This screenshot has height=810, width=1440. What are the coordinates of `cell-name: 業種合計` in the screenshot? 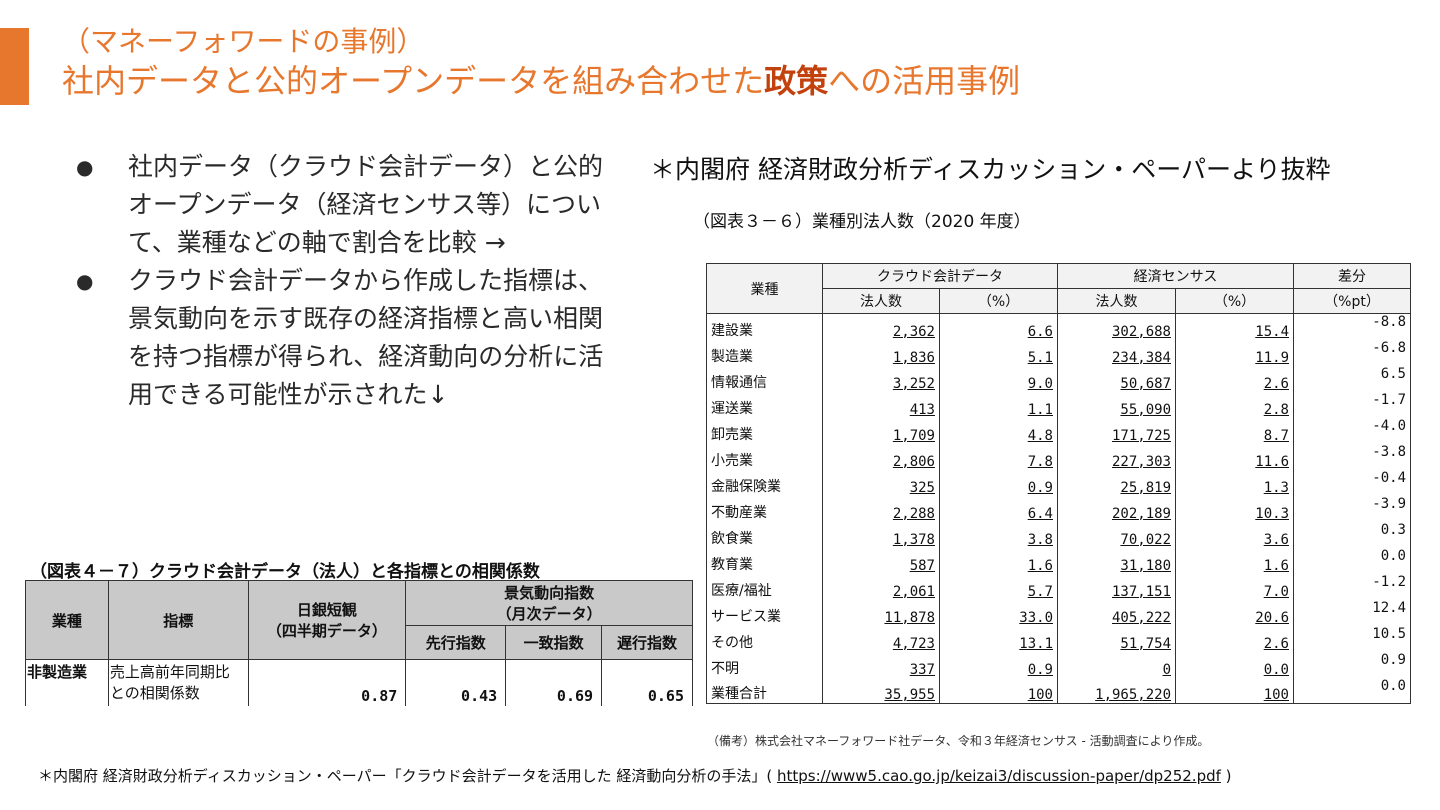 It's located at (764, 690).